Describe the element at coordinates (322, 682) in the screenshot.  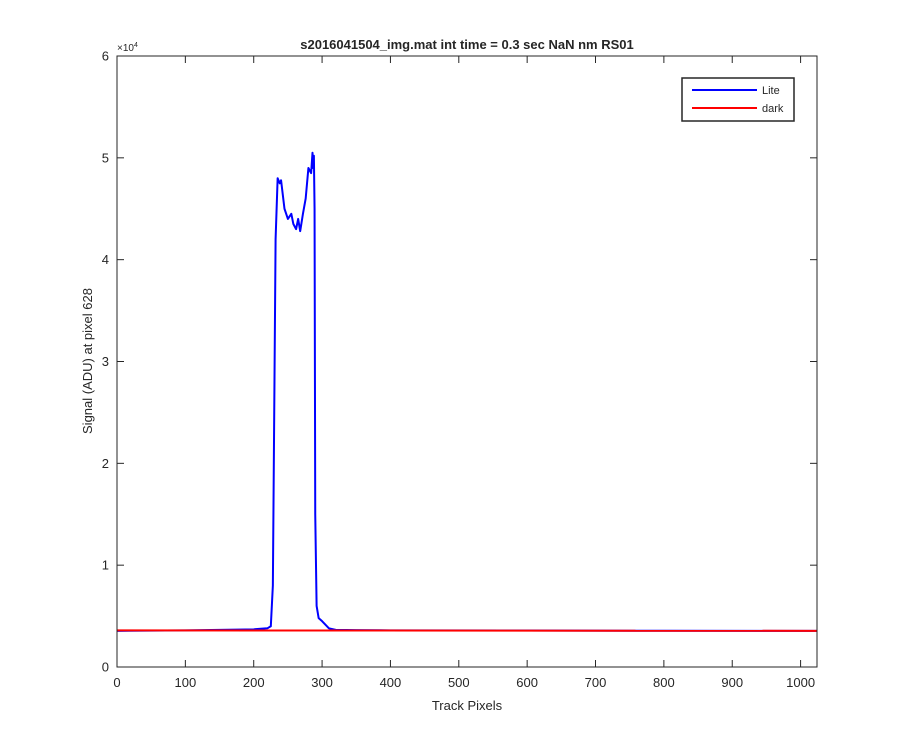
I see `x-tick-label: 300` at that location.